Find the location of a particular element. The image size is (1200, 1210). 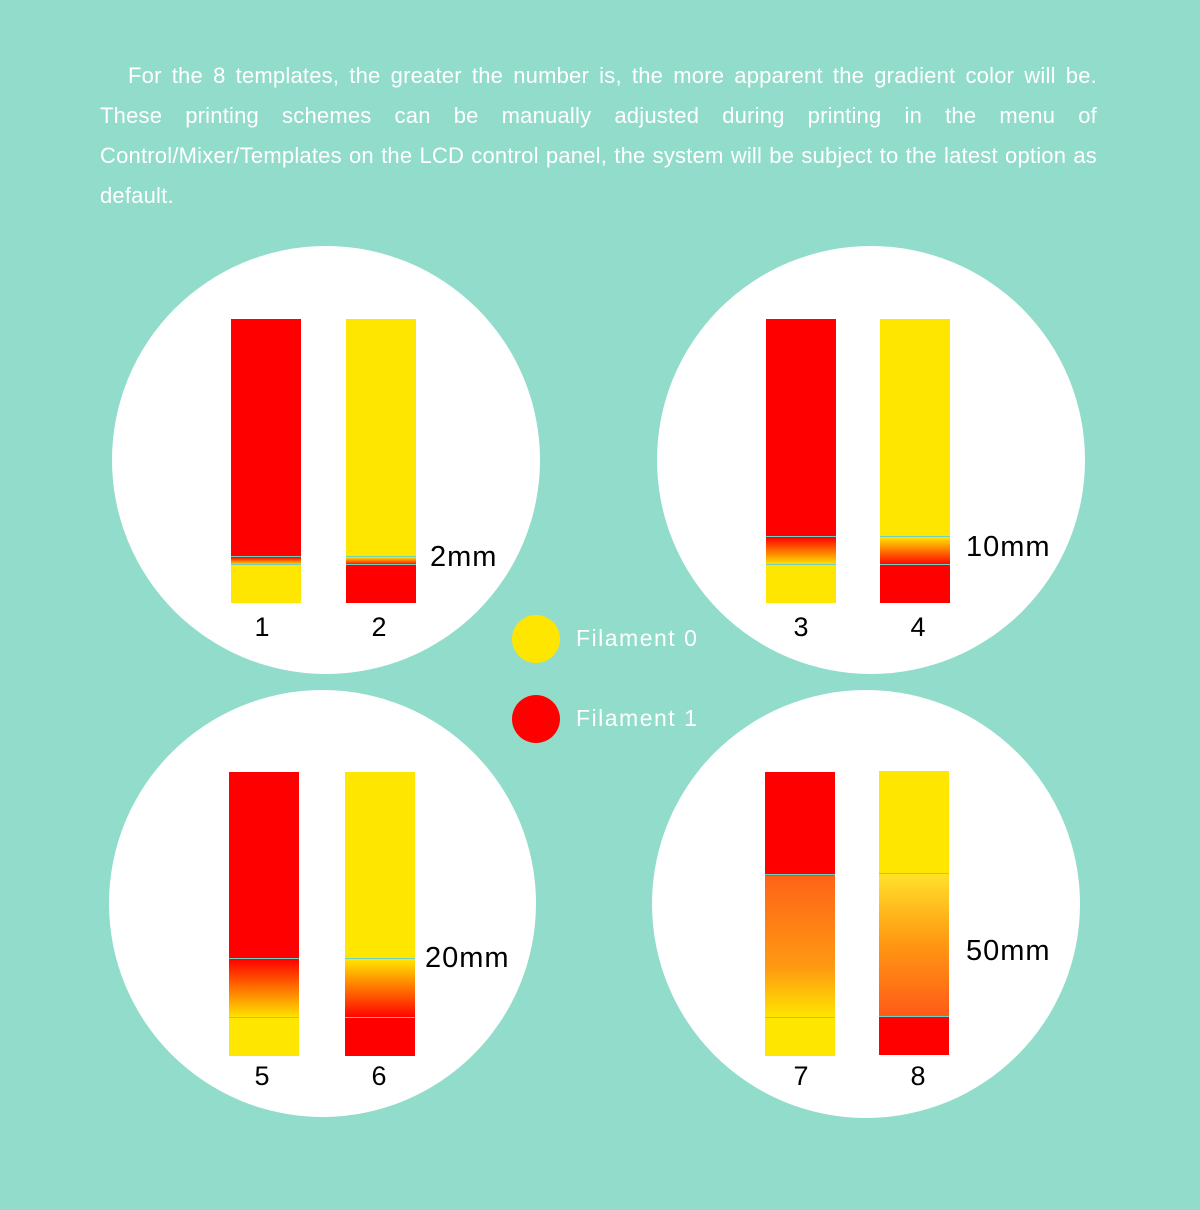

filament-0-label: Filament 0 is located at coordinates (637, 638).